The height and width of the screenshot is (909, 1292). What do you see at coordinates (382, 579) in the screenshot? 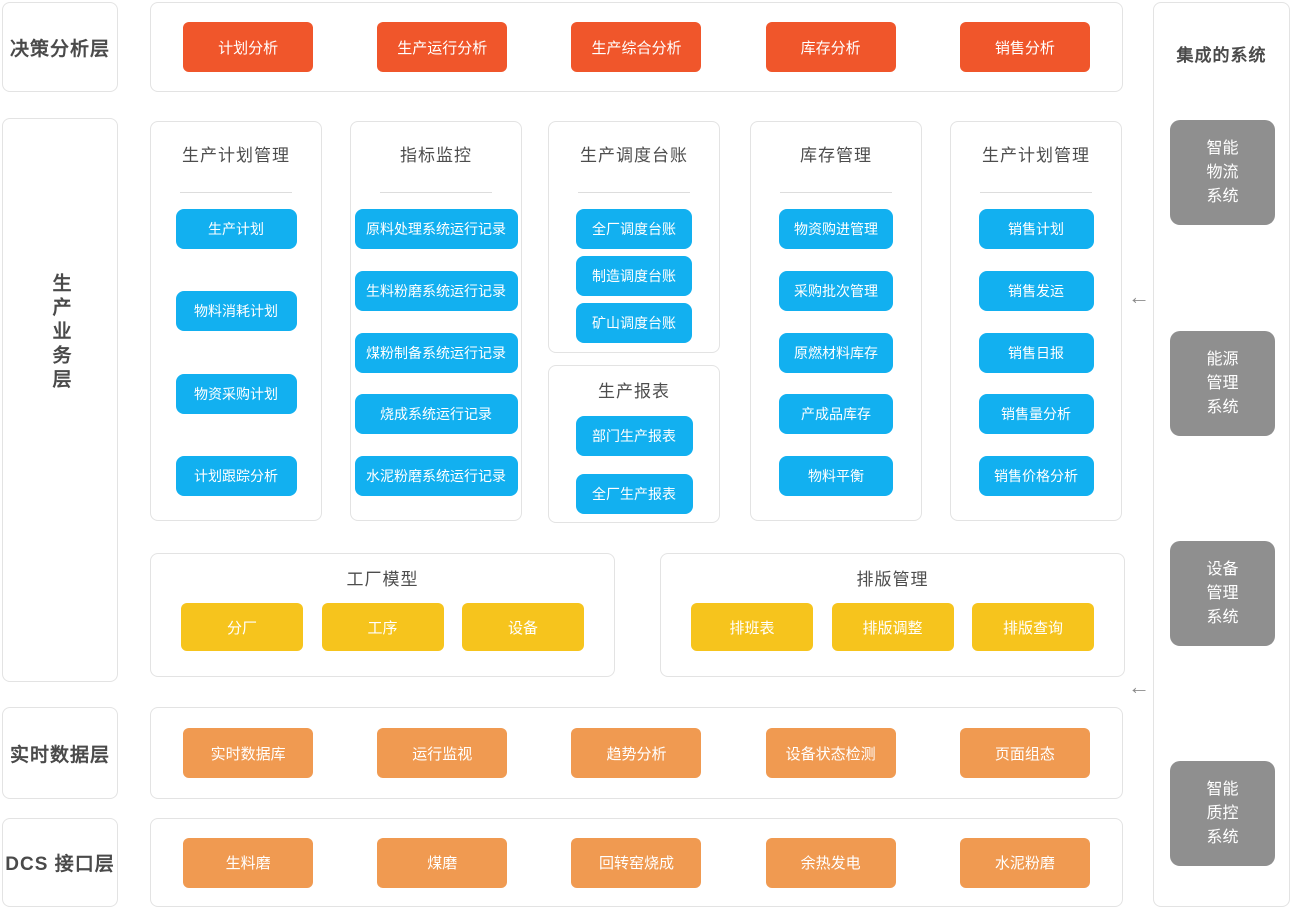
I see `panel-title: 工厂模型` at bounding box center [382, 579].